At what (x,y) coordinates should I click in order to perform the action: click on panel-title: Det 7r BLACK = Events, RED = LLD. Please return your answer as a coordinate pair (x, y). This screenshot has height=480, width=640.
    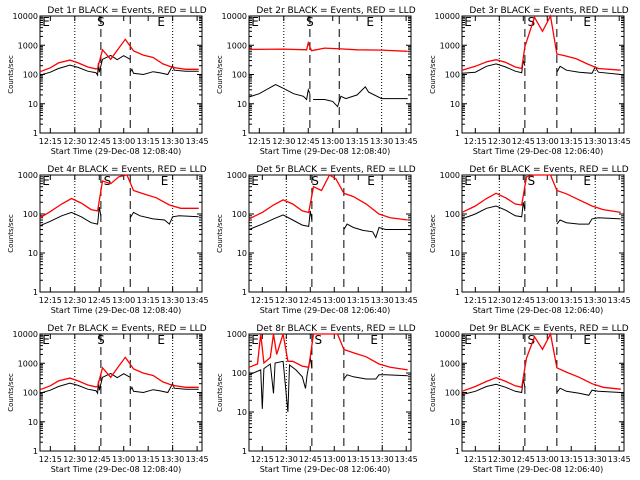
    Looking at the image, I should click on (126, 329).